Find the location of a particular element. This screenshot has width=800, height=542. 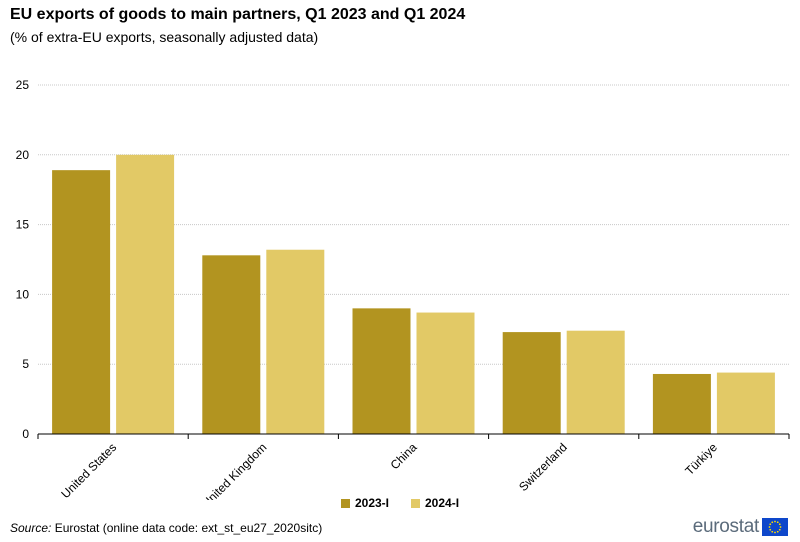

legend: 2023-I 2024-I is located at coordinates (400, 503).